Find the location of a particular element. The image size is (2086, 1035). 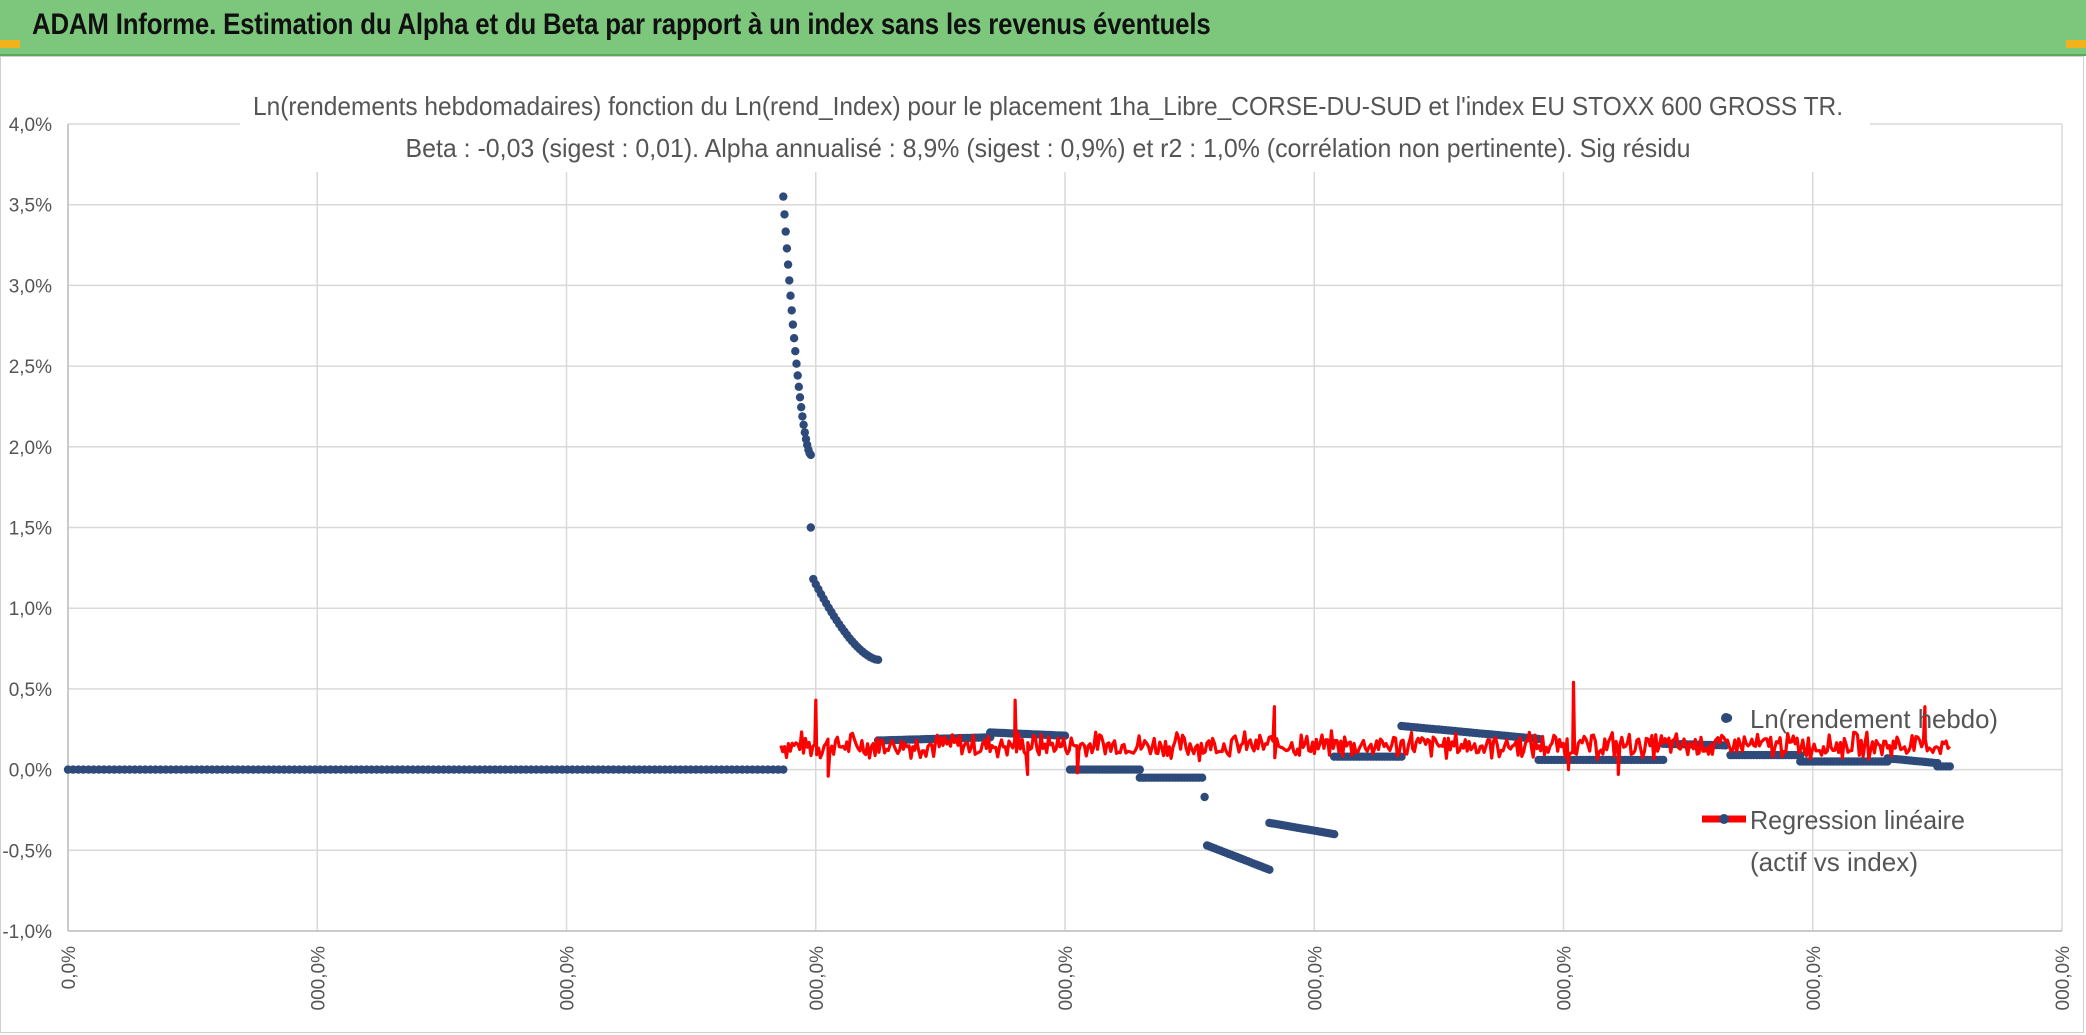

y-tick-label: 1,0% is located at coordinates (30, 609).